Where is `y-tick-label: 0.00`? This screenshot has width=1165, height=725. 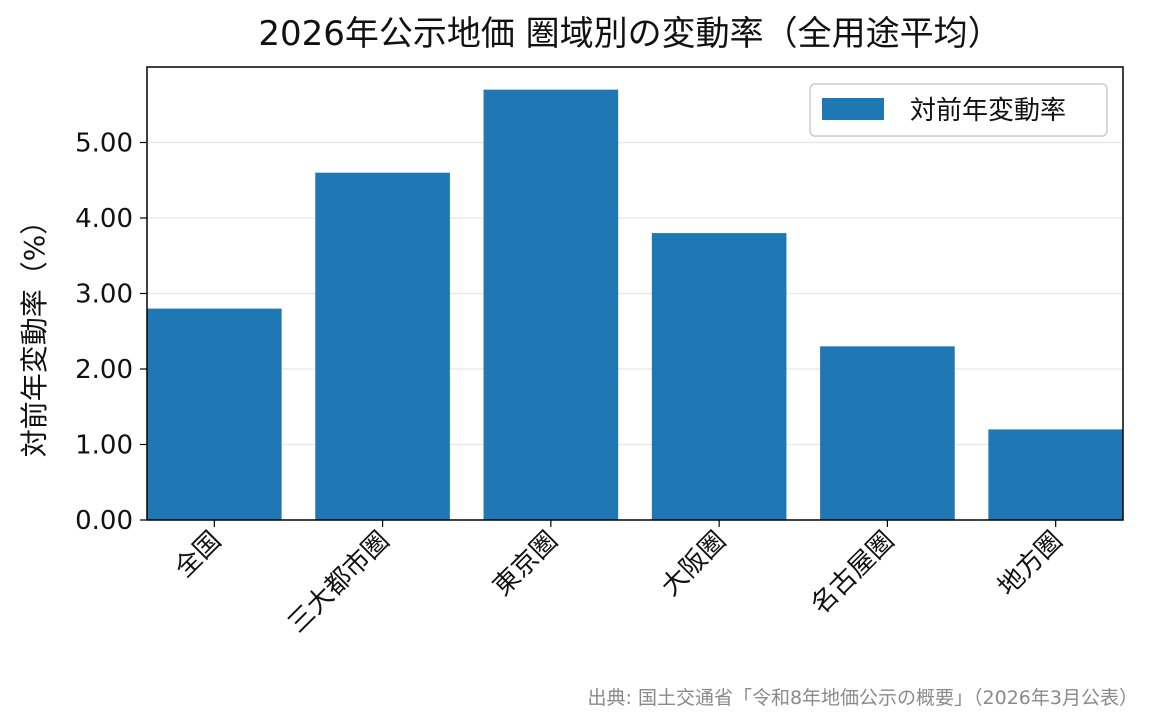
y-tick-label: 0.00 is located at coordinates (104, 521).